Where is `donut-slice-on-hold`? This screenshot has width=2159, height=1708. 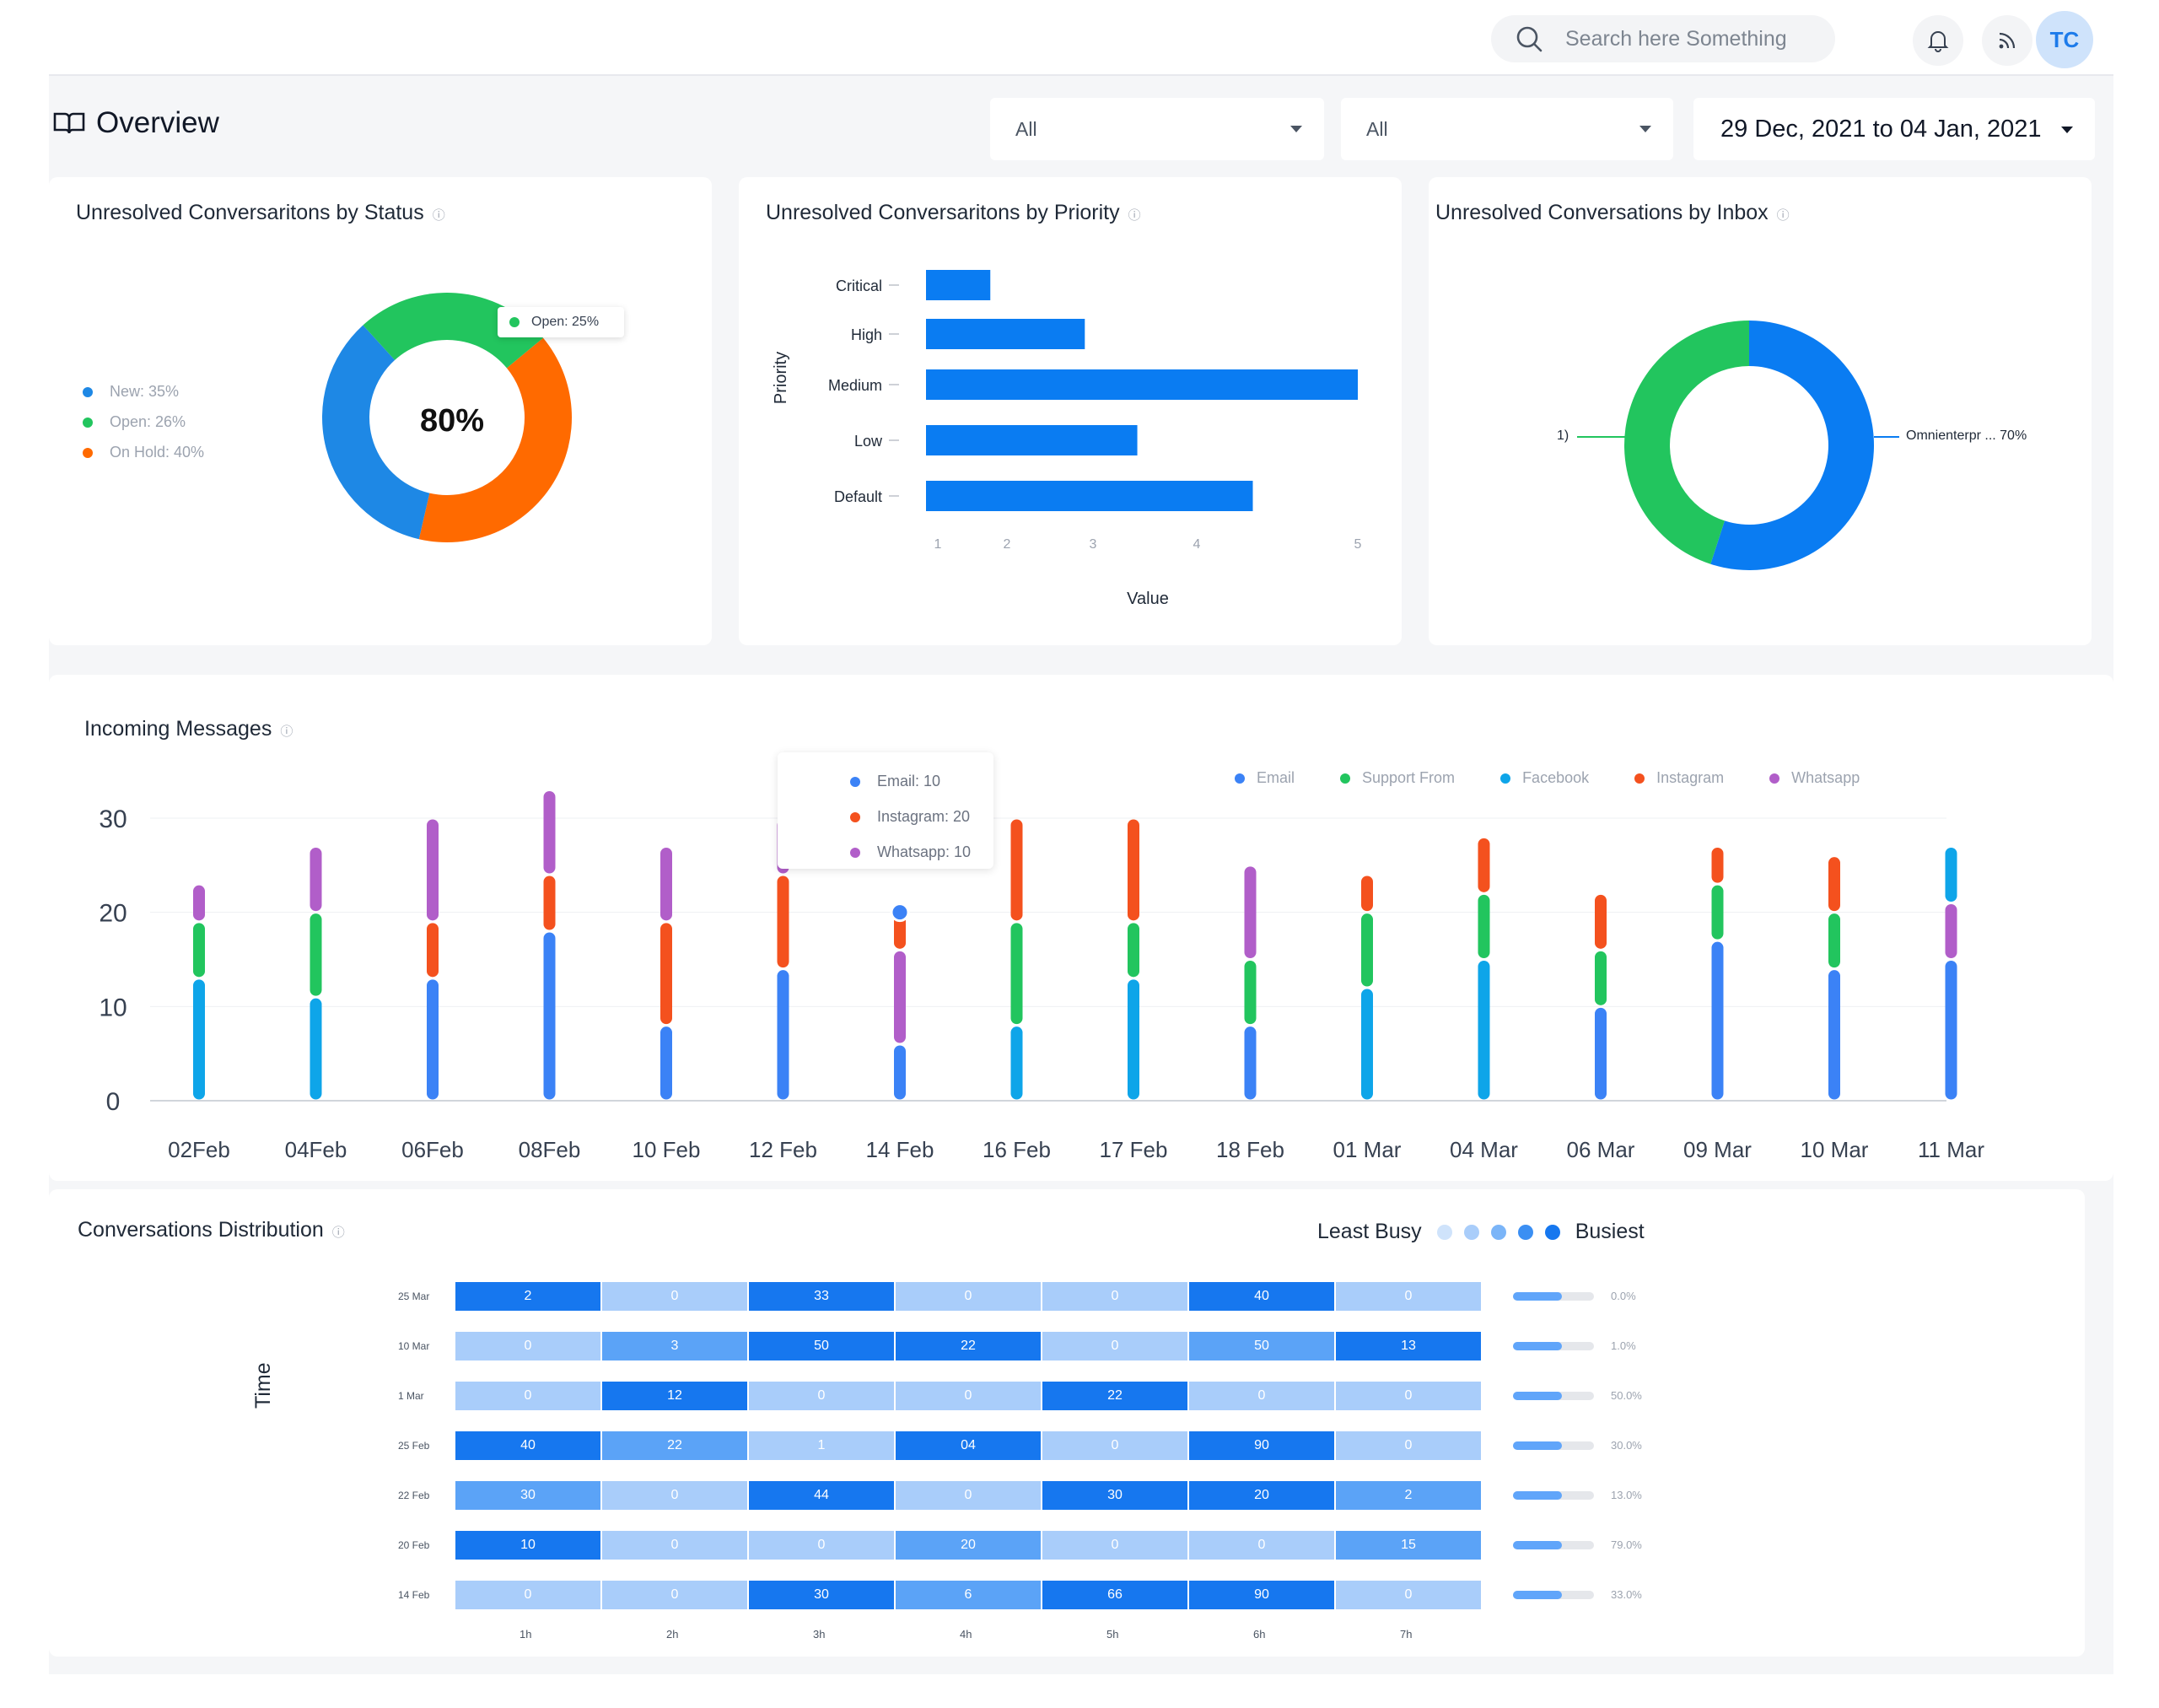
donut-slice-on-hold is located at coordinates (495, 439).